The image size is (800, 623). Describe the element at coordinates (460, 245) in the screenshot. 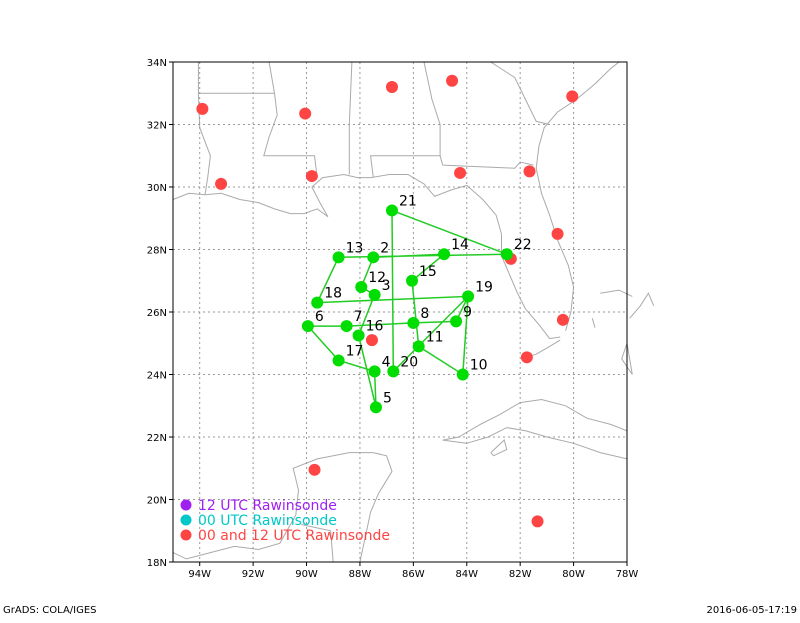

I see `dropsonde-label: 14` at that location.